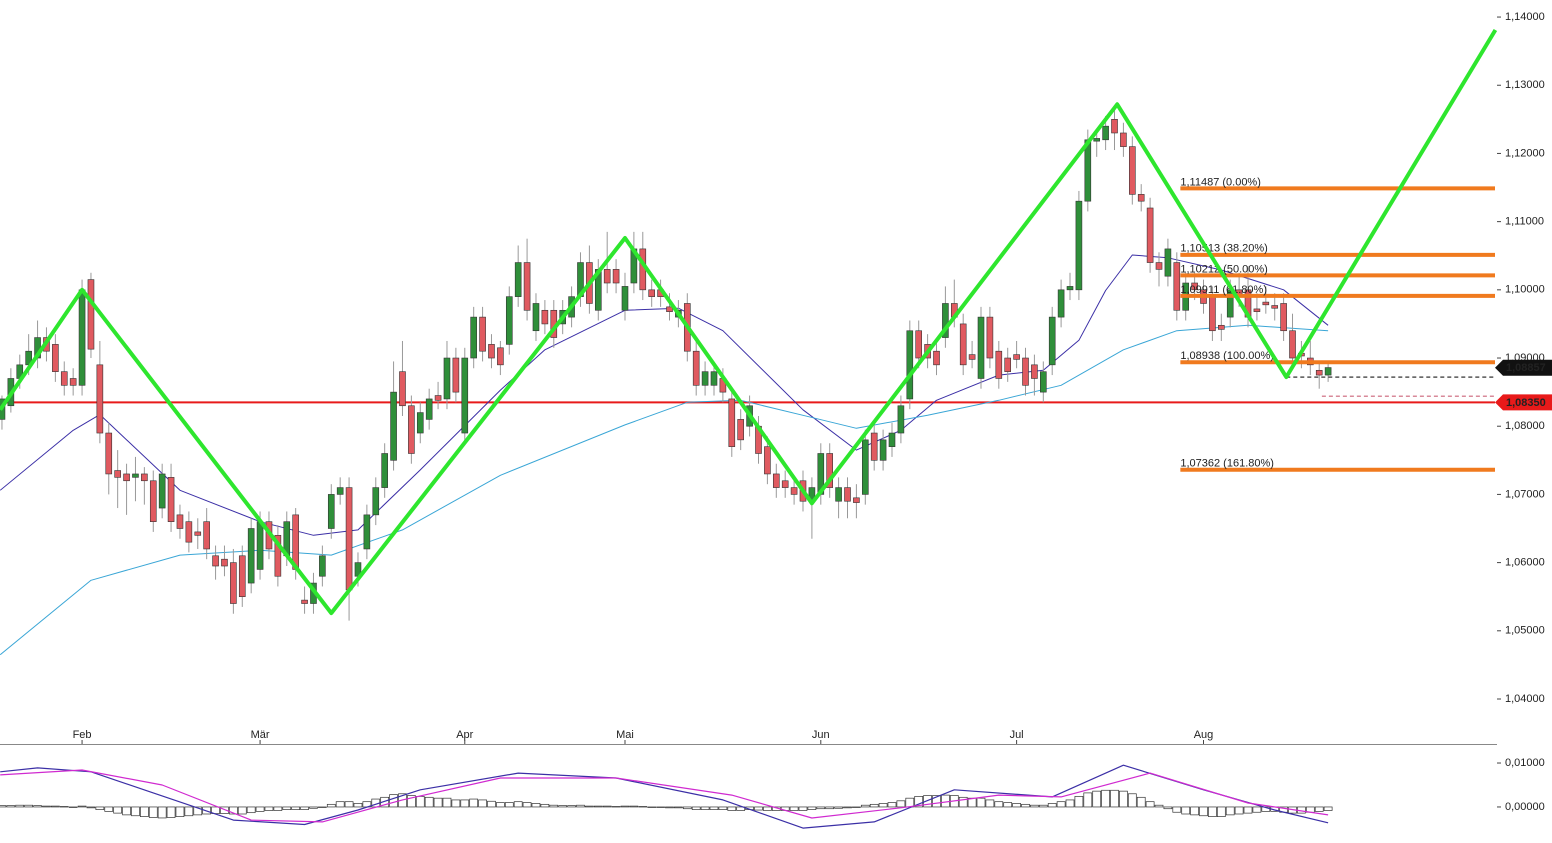 Image resolution: width=1552 pixels, height=843 pixels. I want to click on x-tick-label: Mär, so click(260, 735).